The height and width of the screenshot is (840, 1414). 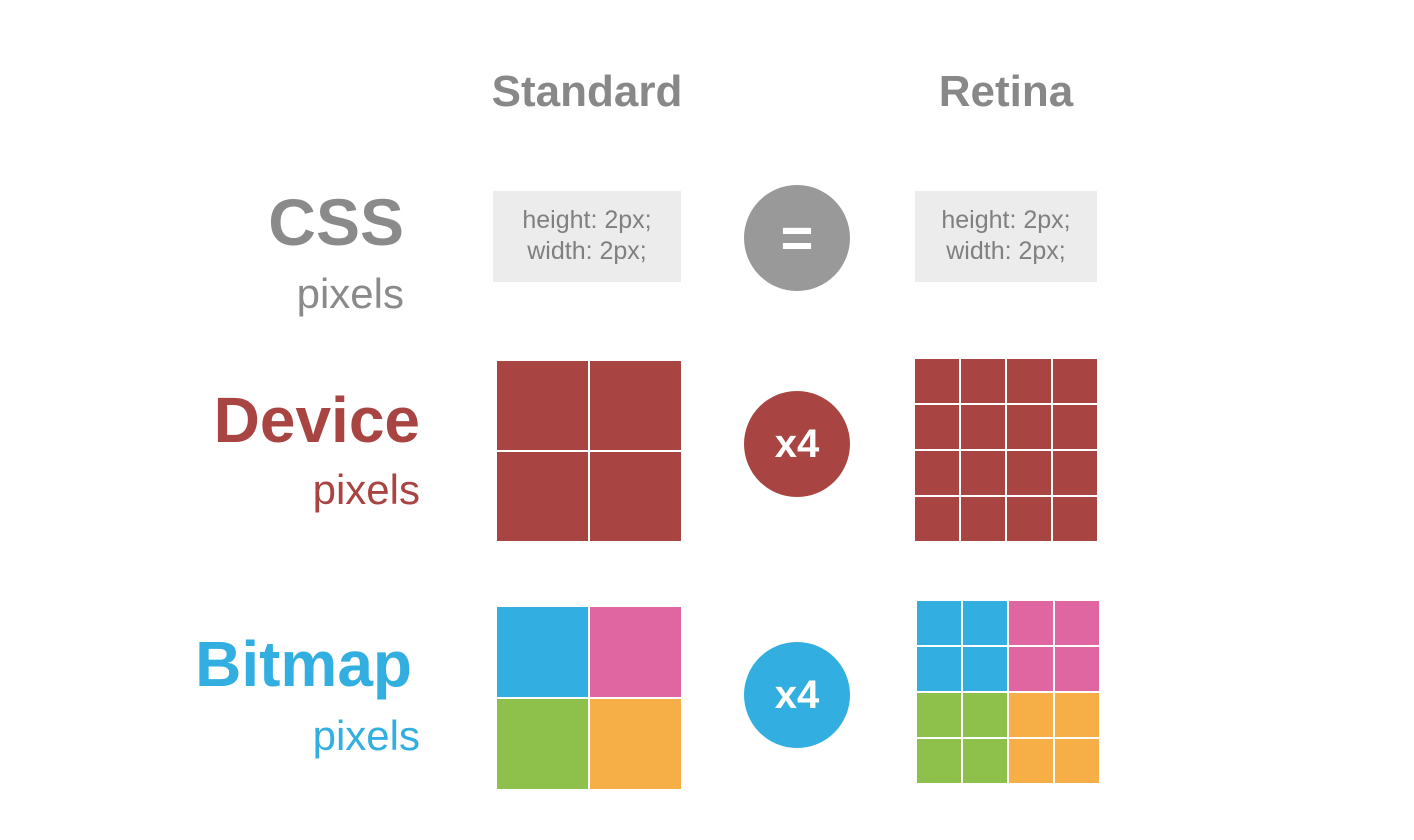 I want to click on css-code-box-retina: height: 2px; width: 2px;, so click(x=1006, y=236).